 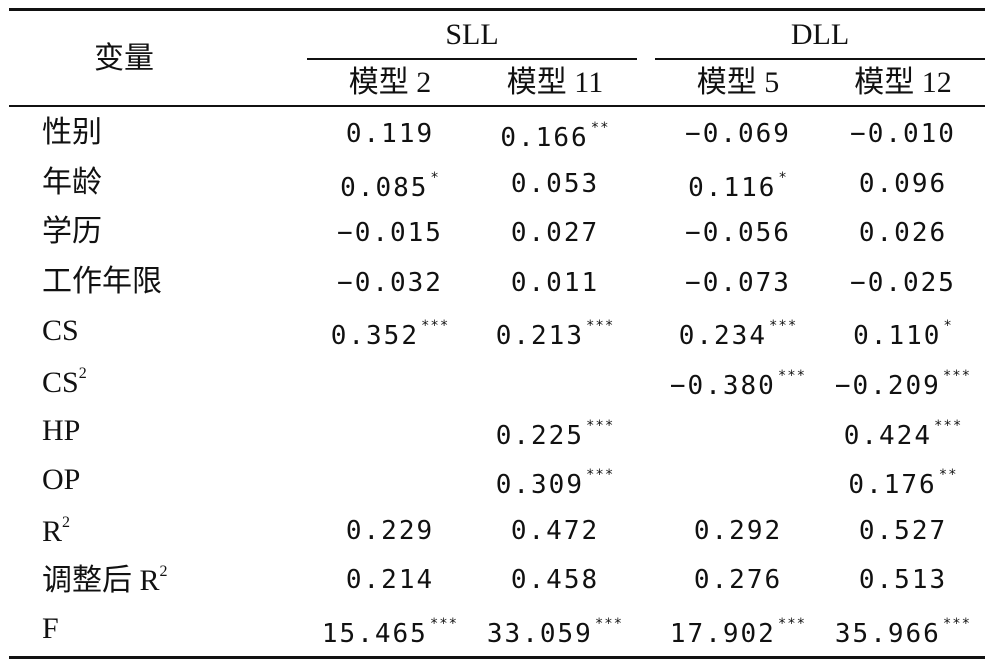 What do you see at coordinates (555, 82) in the screenshot?
I see `model-header-11: 模型 11` at bounding box center [555, 82].